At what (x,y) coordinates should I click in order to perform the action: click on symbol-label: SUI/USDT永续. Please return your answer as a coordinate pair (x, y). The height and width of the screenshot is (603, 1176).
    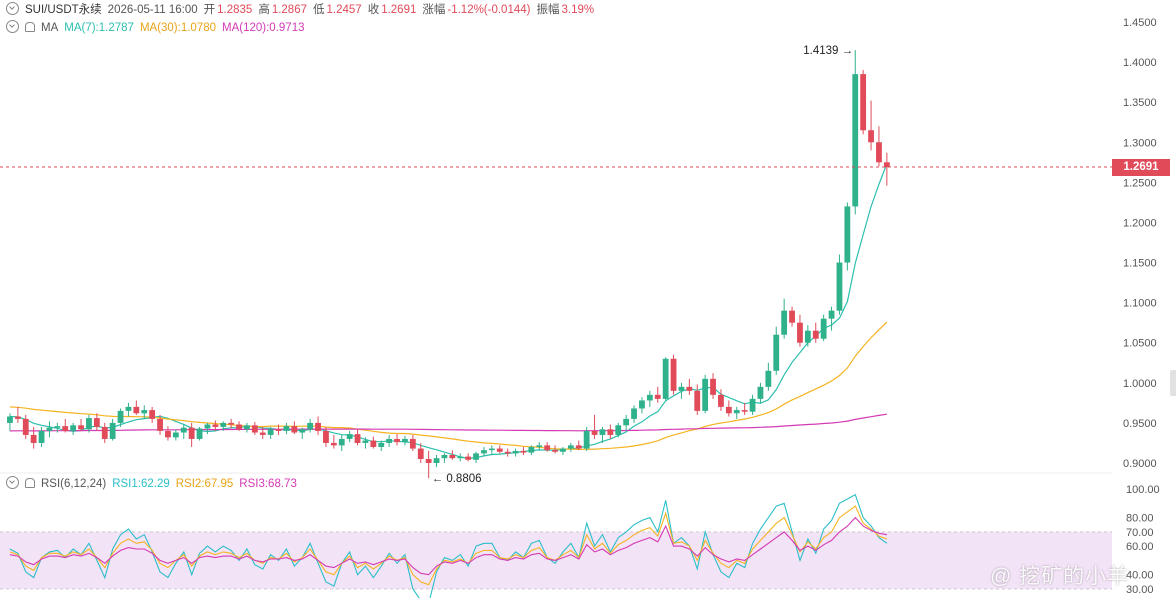
    Looking at the image, I should click on (63, 10).